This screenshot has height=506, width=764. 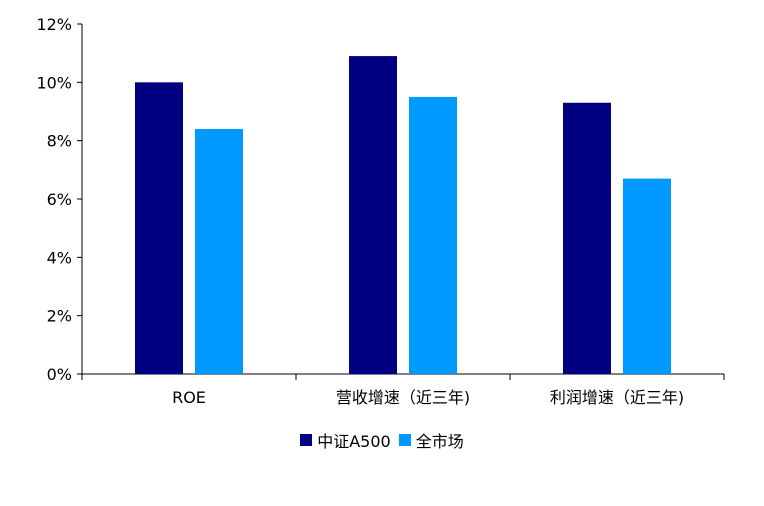 I want to click on x-category-label: ROE, so click(x=189, y=397).